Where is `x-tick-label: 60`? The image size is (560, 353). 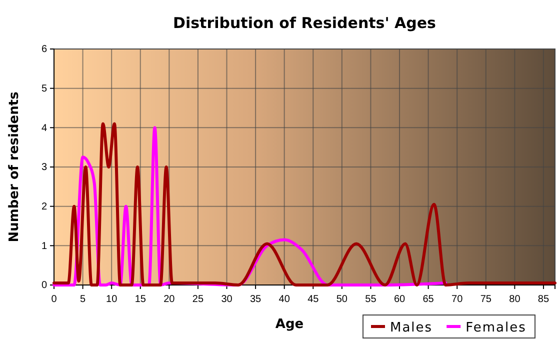
x-tick-label: 60 is located at coordinates (400, 299).